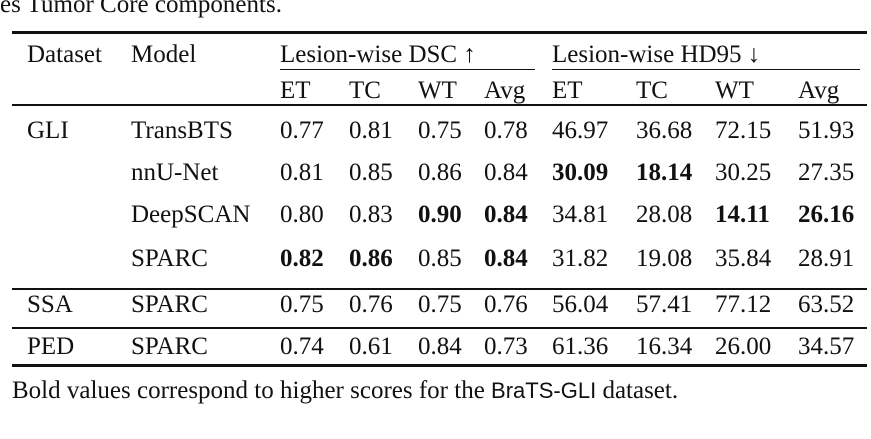 The image size is (871, 439). Describe the element at coordinates (439, 32) in the screenshot. I see `table-top-rule` at that location.